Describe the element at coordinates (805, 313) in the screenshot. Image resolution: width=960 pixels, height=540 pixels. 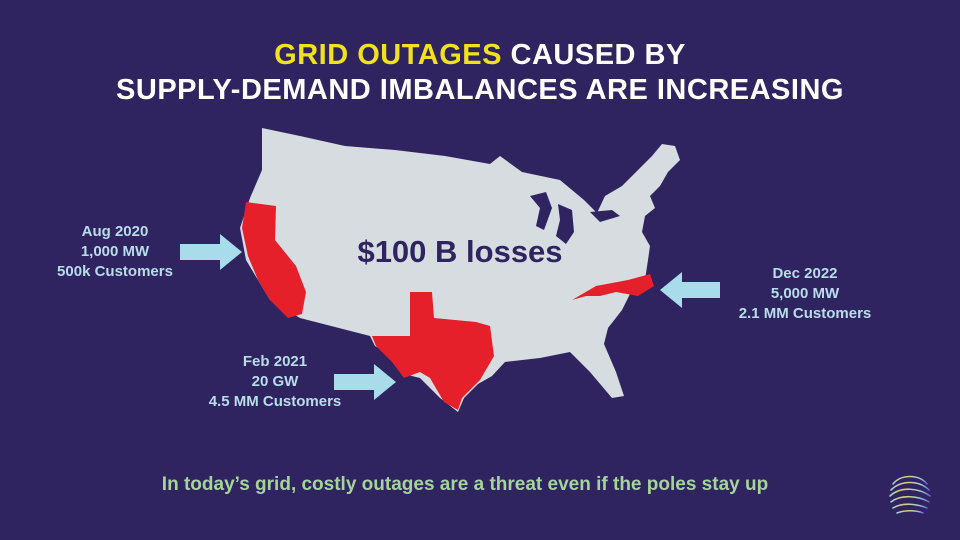
I see `callout-customers: 2.1 MM Customers` at that location.